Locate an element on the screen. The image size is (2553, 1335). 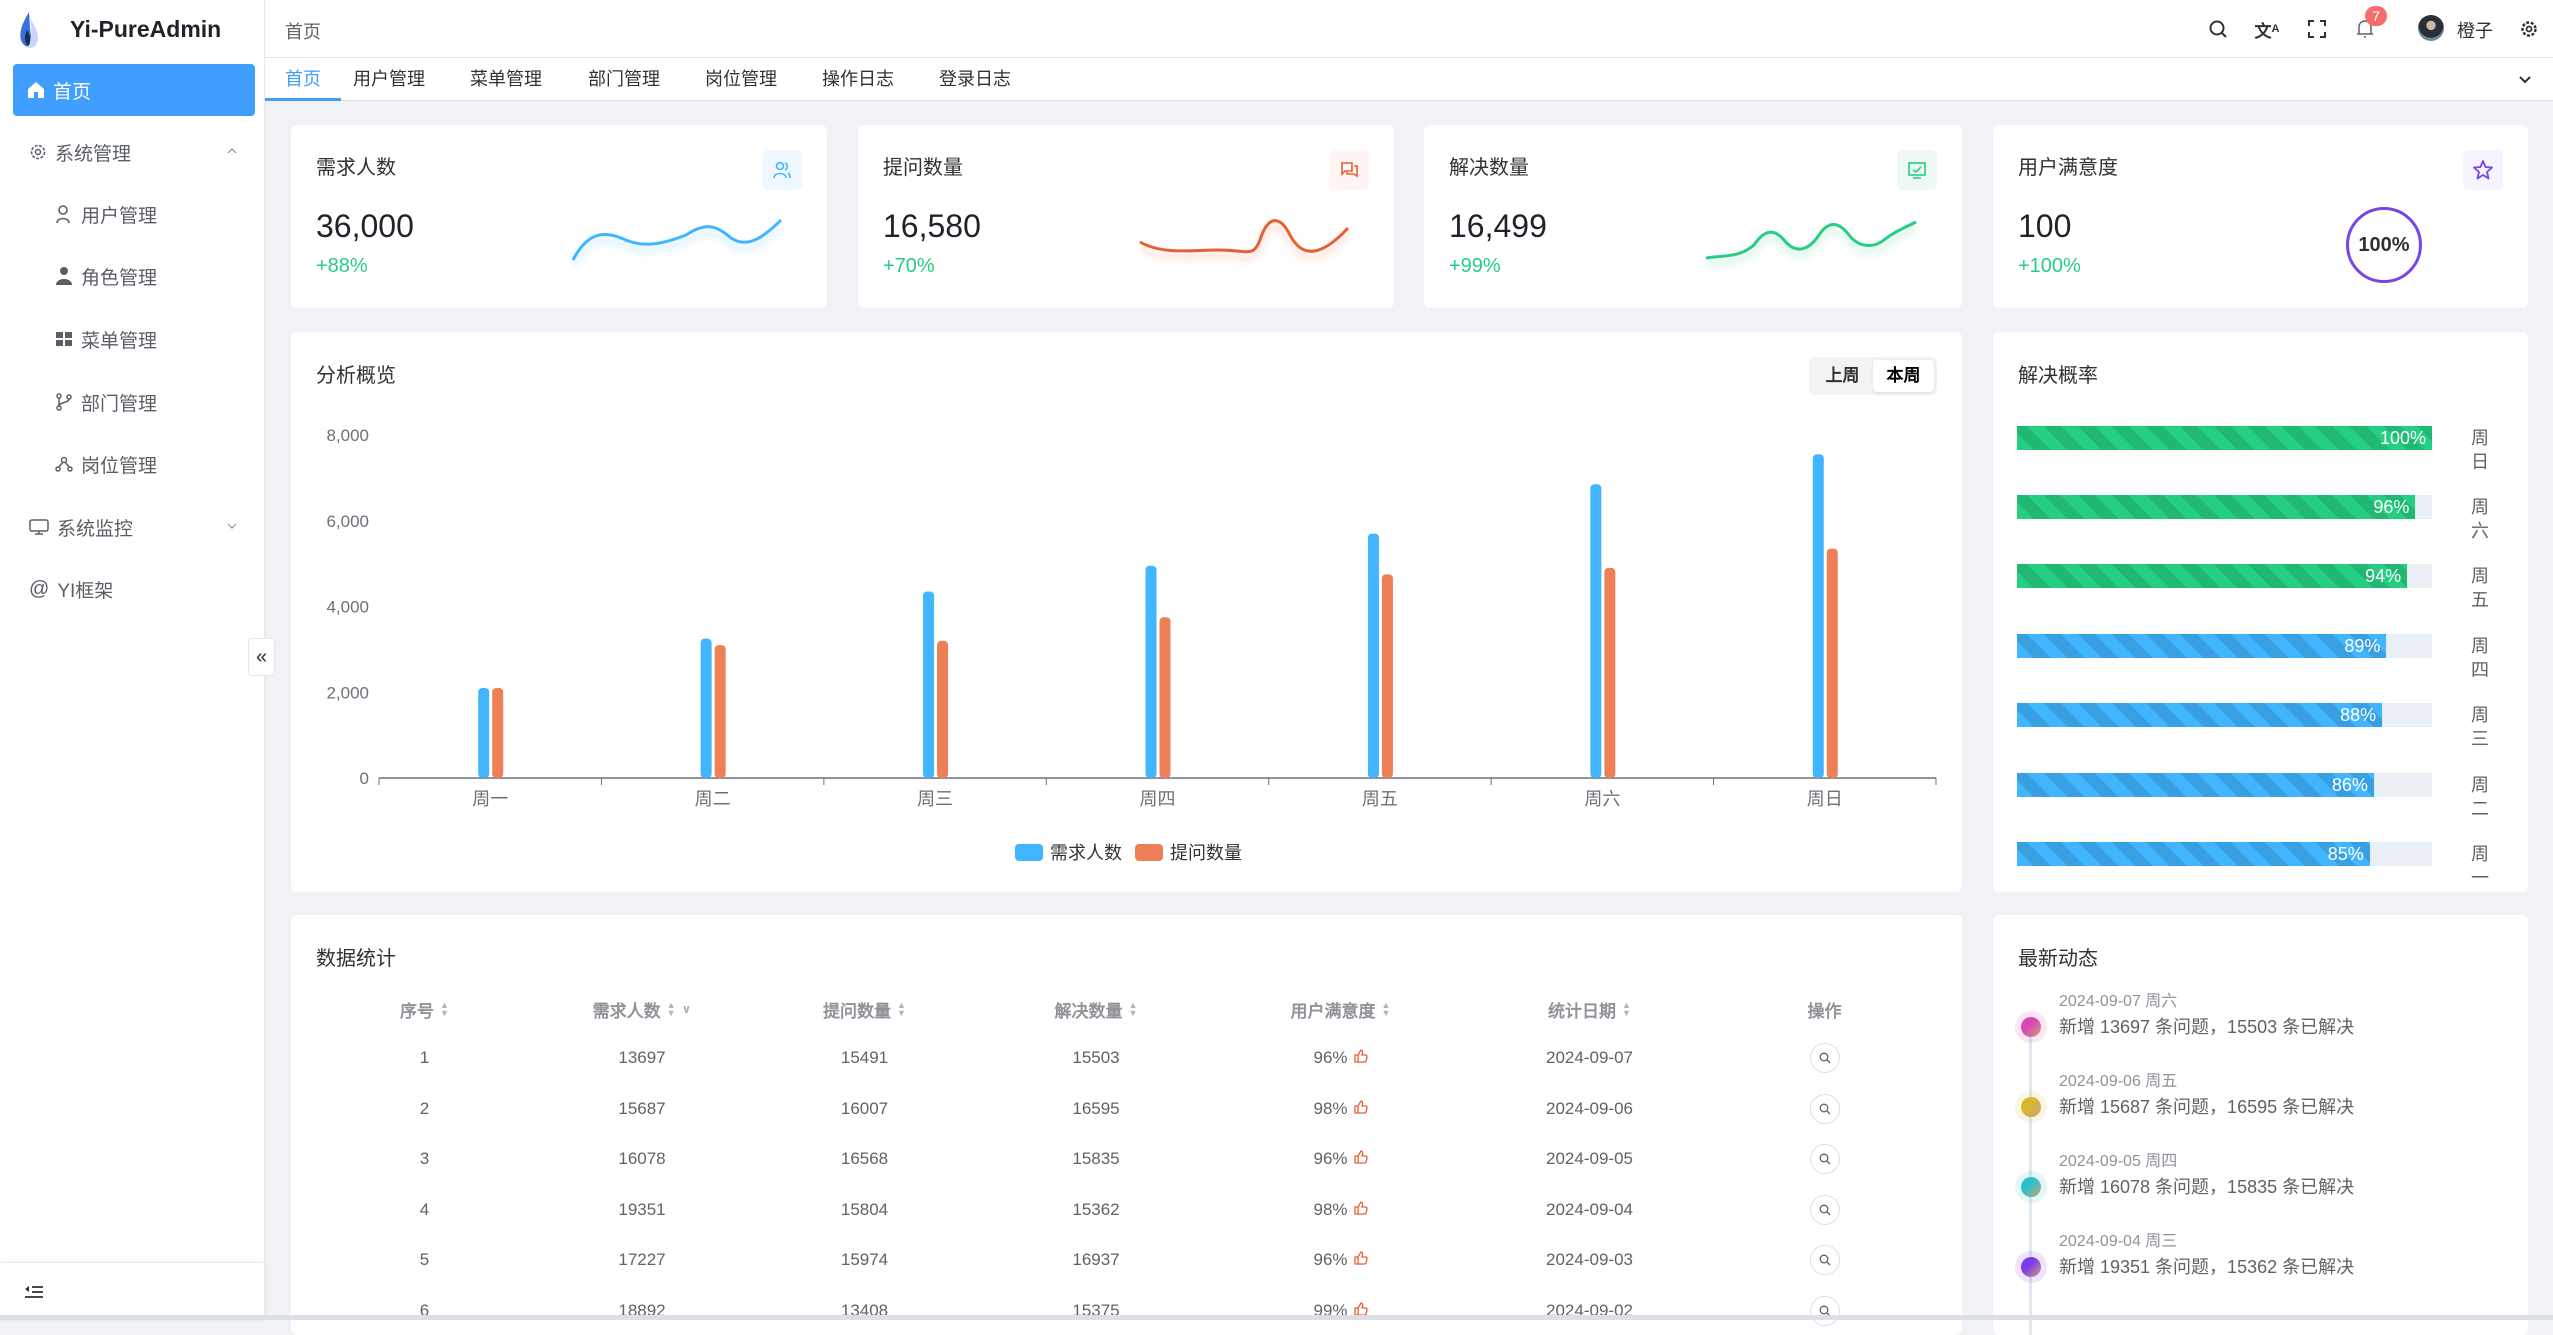
cell-text: 15835 is located at coordinates (1096, 1159).